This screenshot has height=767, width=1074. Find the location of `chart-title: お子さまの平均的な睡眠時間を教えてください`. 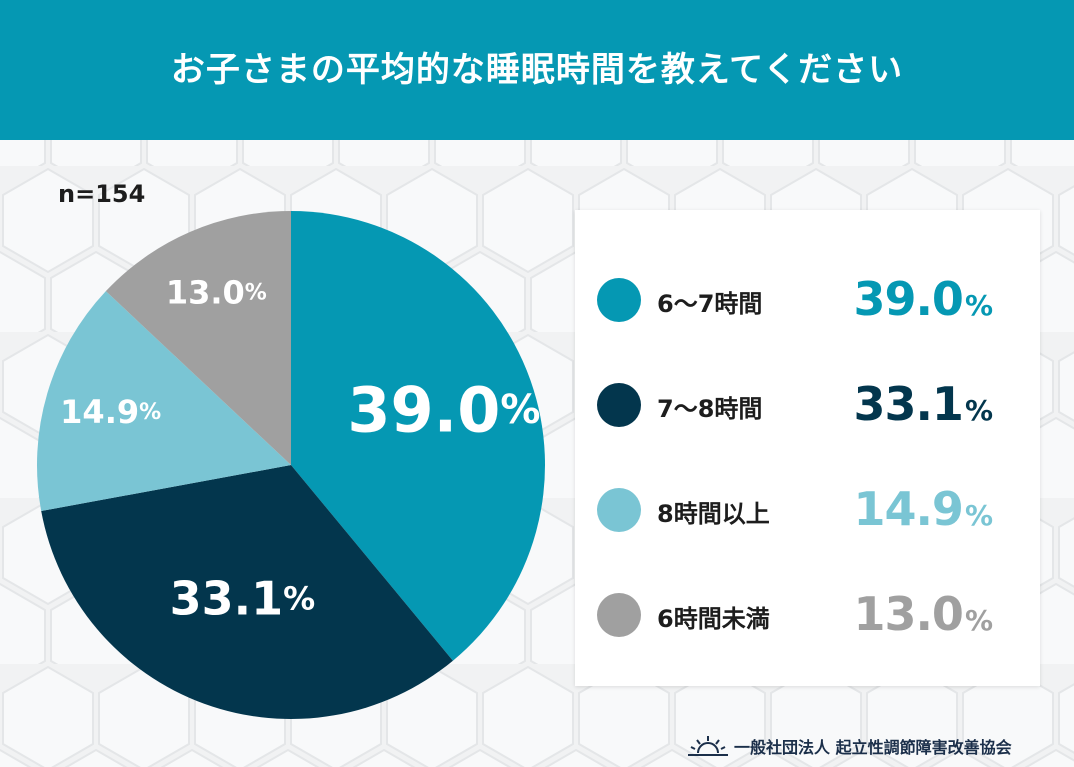

chart-title: お子さまの平均的な睡眠時間を教えてください is located at coordinates (537, 69).